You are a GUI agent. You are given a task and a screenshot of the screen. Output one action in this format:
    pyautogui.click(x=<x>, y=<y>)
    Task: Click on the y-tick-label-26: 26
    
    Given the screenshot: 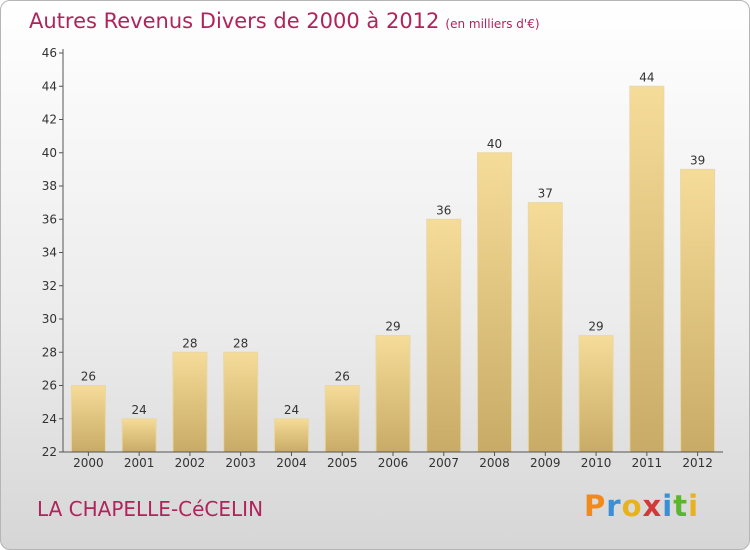 What is the action you would take?
    pyautogui.click(x=49, y=386)
    